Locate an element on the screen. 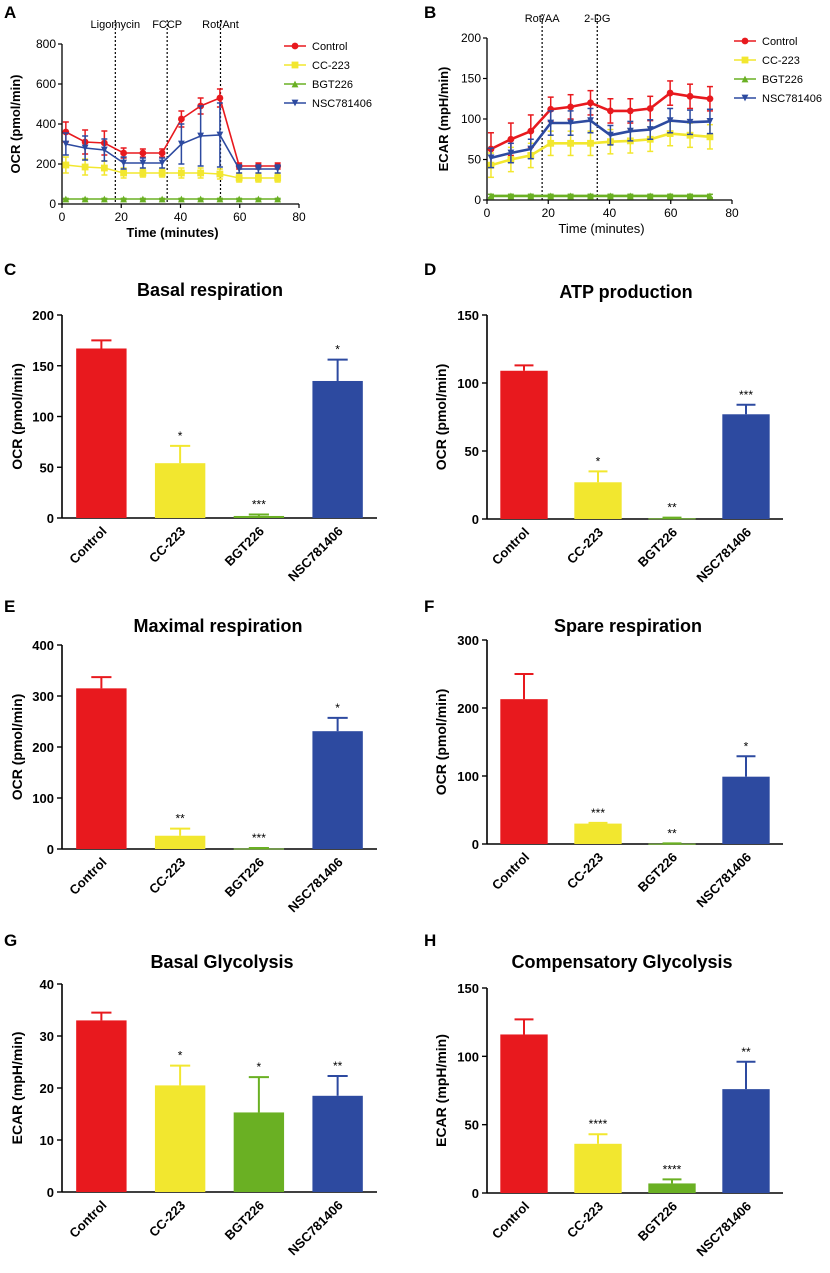 This screenshot has width=830, height=1273. panel-letter: E is located at coordinates (9, 606).